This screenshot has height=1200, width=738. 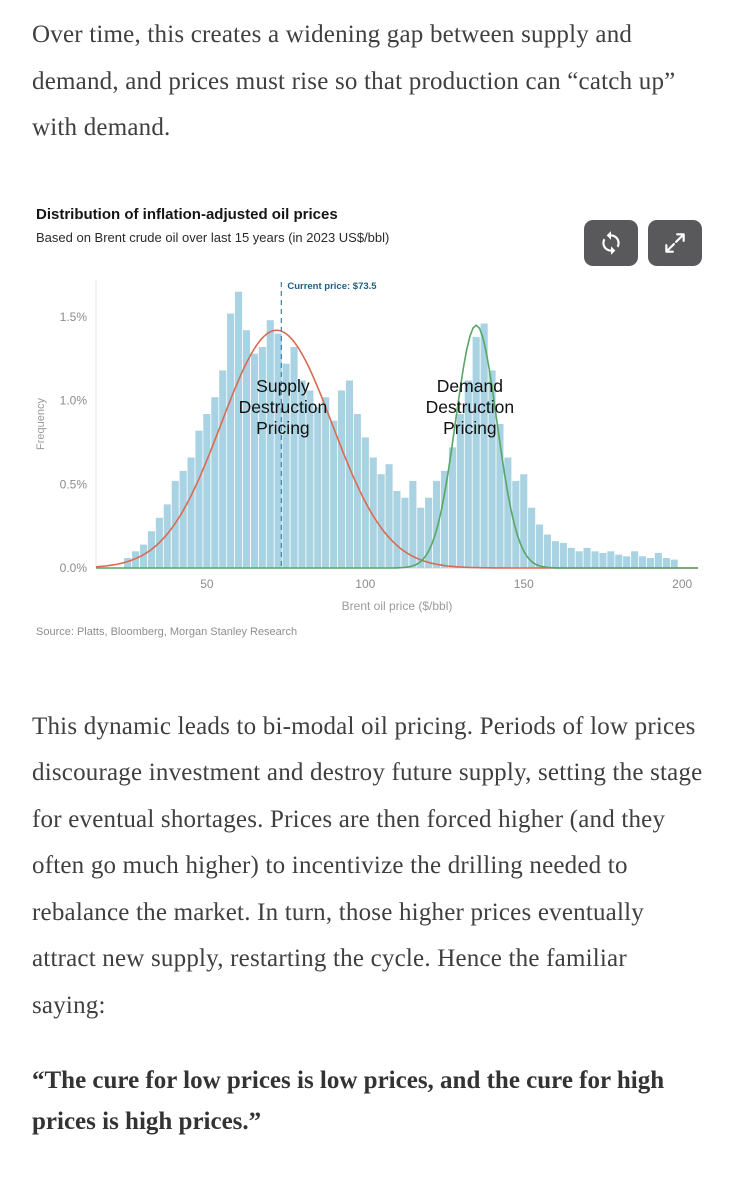 What do you see at coordinates (332, 286) in the screenshot?
I see `svg-text: Current price: $73.5` at bounding box center [332, 286].